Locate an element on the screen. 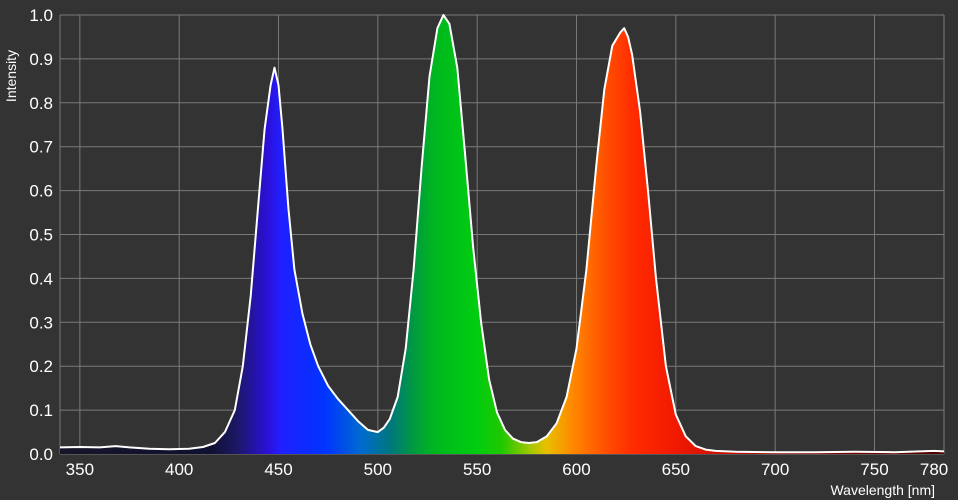 The width and height of the screenshot is (958, 500). y-tick-label: 0.5 is located at coordinates (41, 235).